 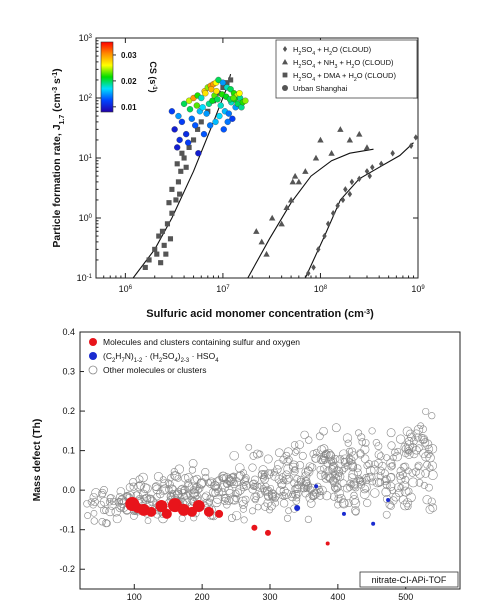 I want to click on colorbar, so click(x=107, y=77).